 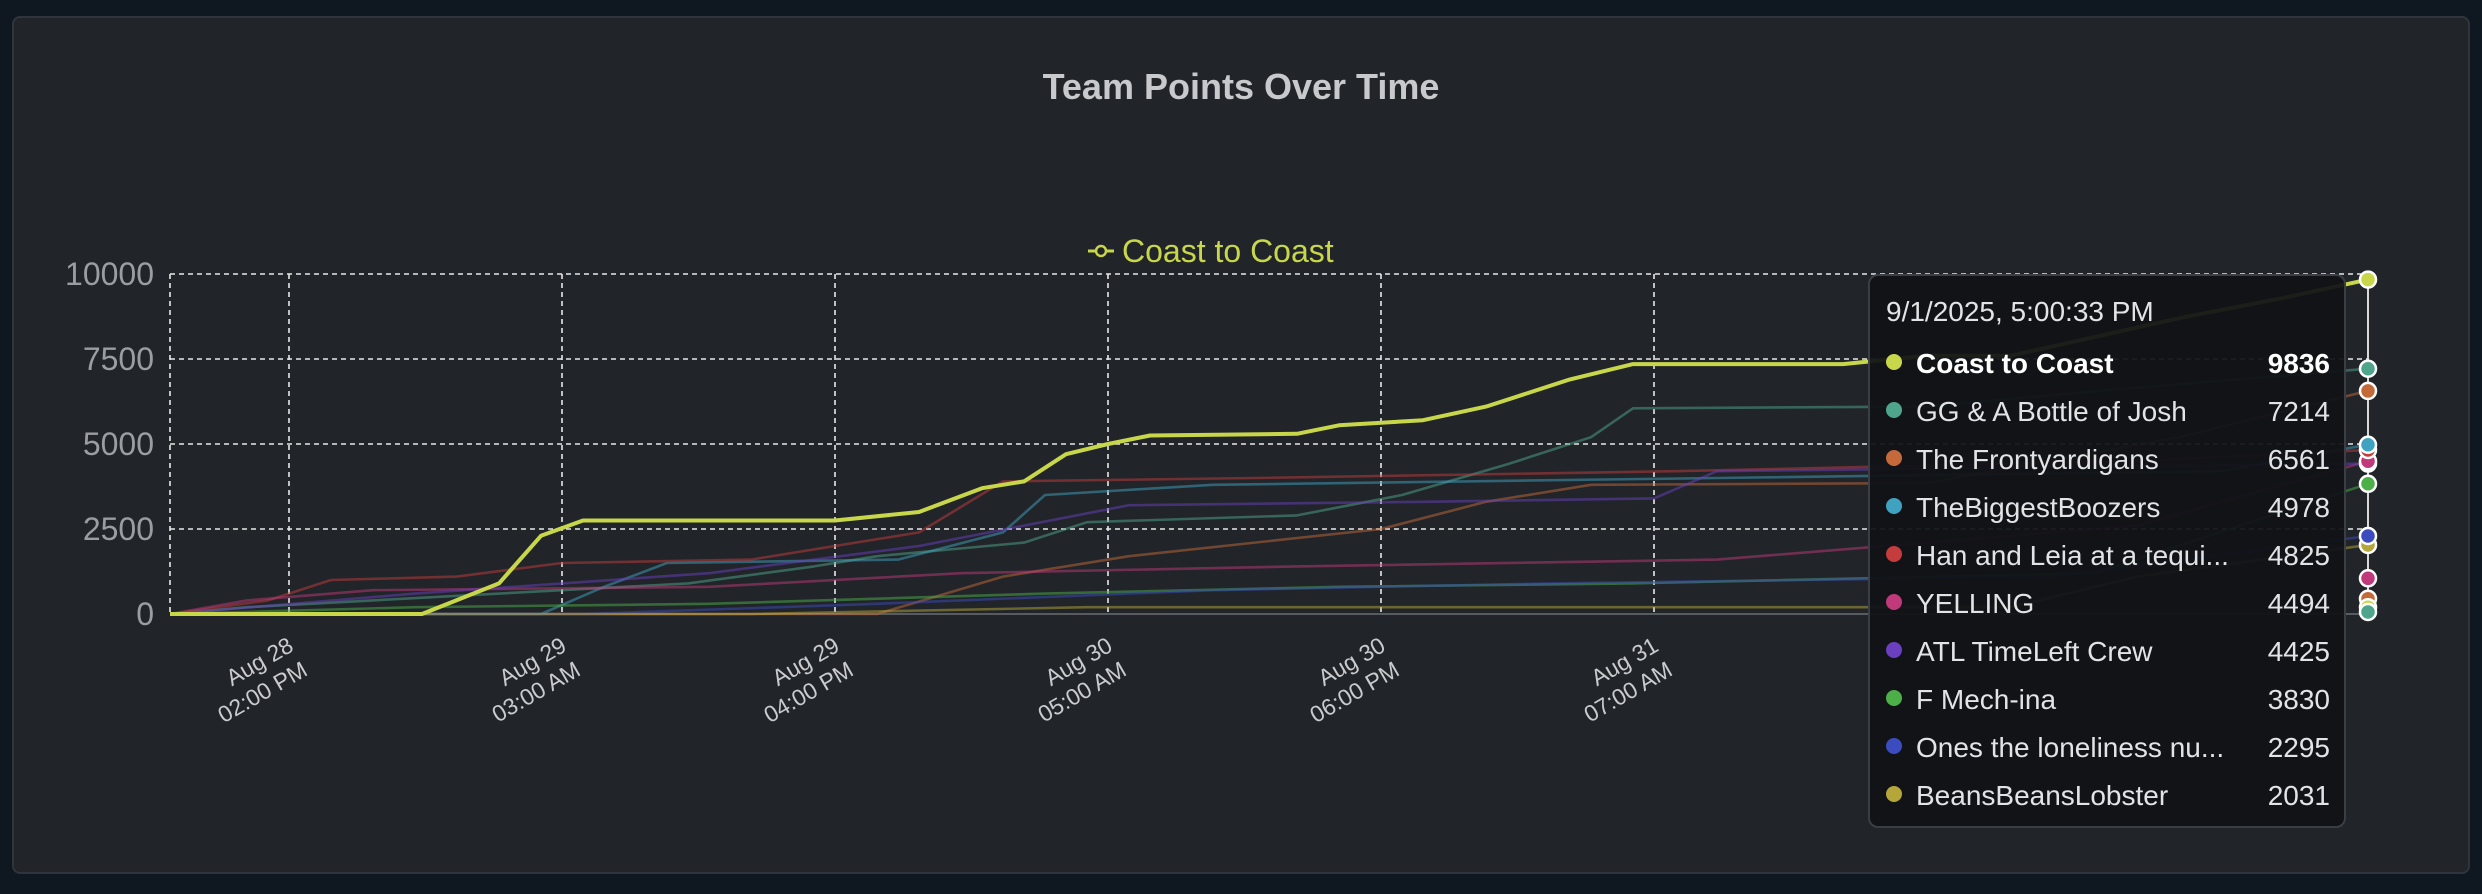 What do you see at coordinates (2015, 363) in the screenshot?
I see `tooltip-series-name: Coast to Coast` at bounding box center [2015, 363].